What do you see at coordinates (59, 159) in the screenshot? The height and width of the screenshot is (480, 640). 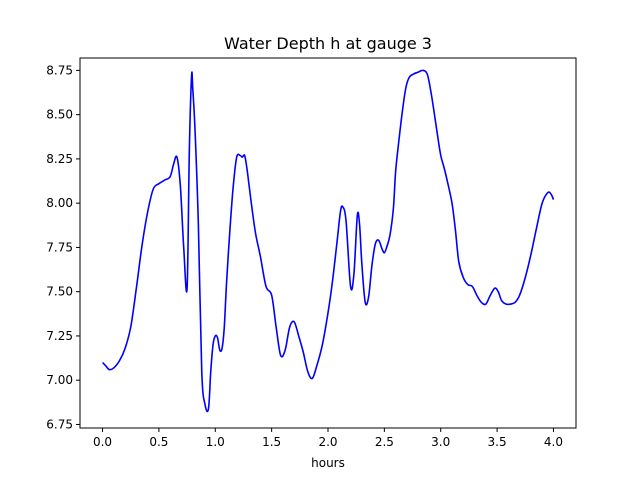 I see `y-tick-label: 8.25` at bounding box center [59, 159].